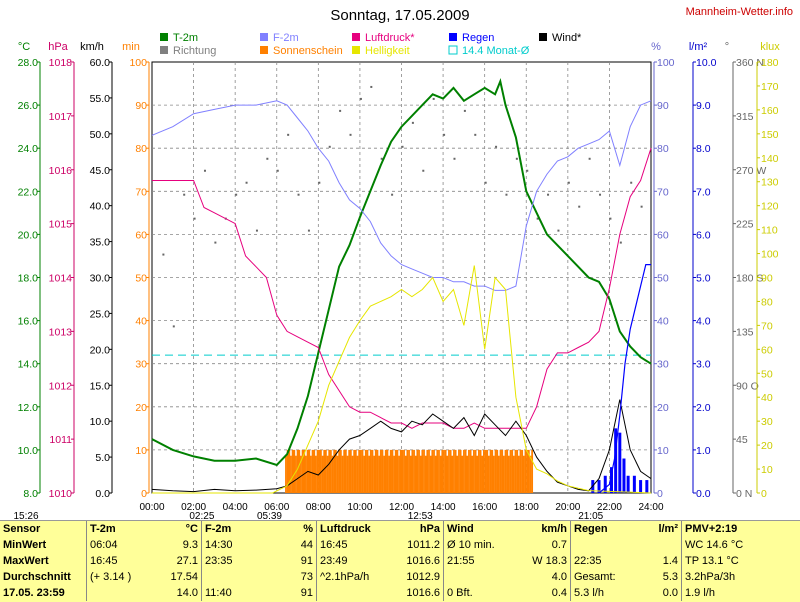 Image resolution: width=800 pixels, height=602 pixels. Describe the element at coordinates (100, 99) in the screenshot. I see `axis-tick-label: 55.0` at that location.